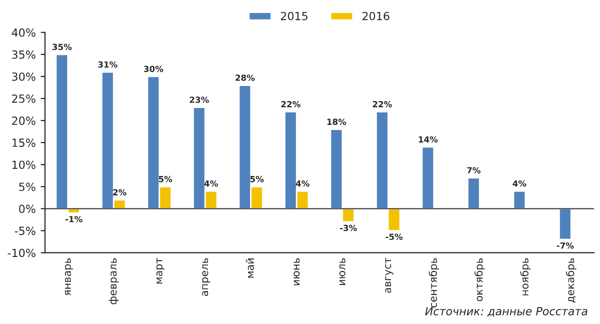  I want to click on y-tick-label: -10%, so click(22, 253).